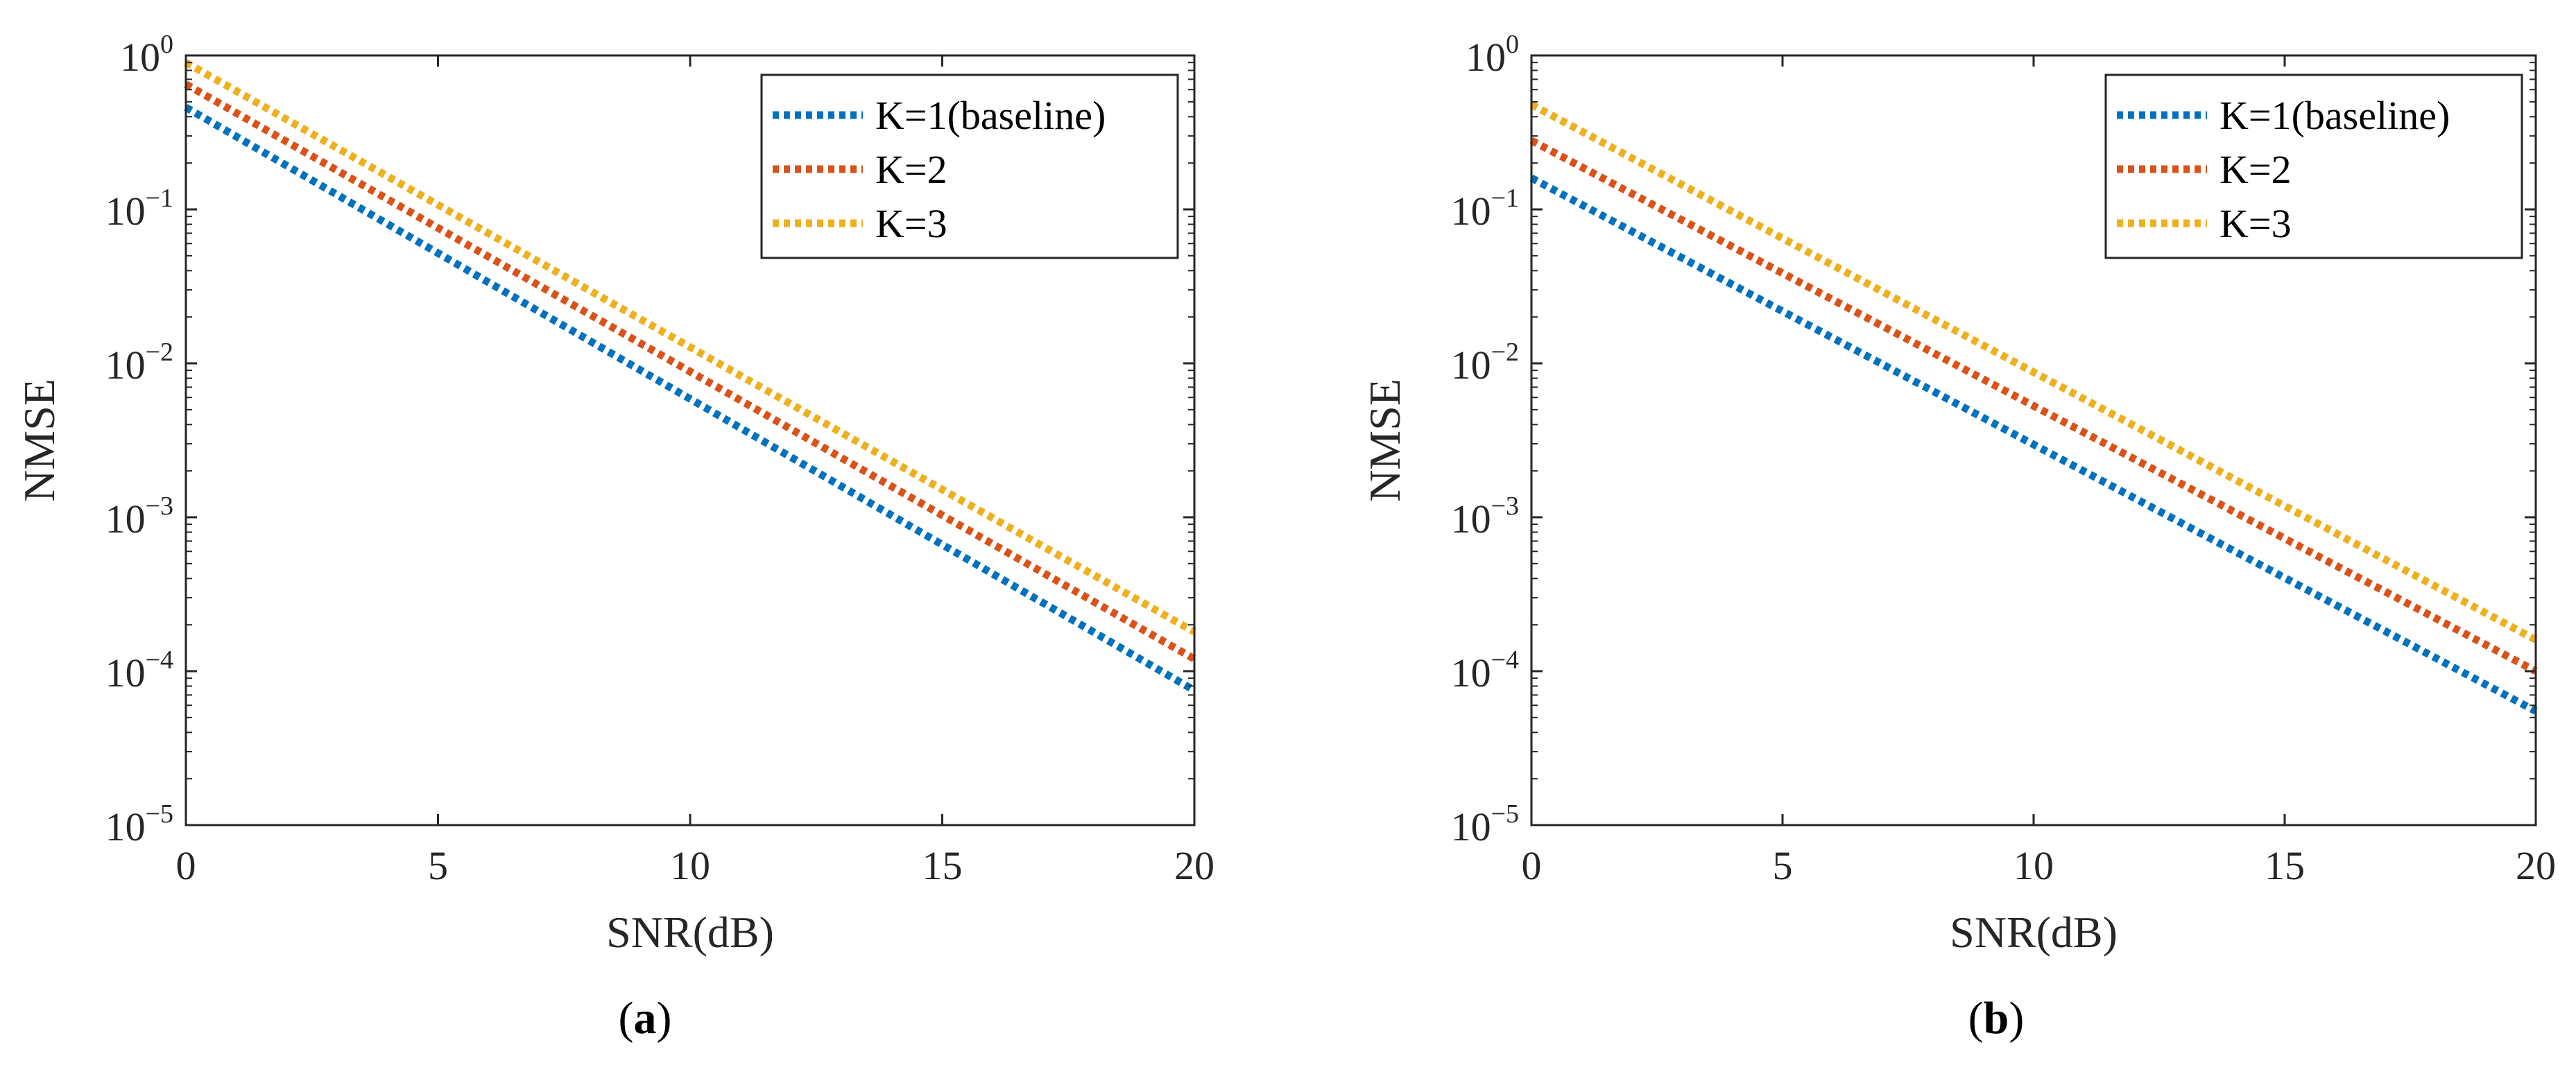 This screenshot has width=2576, height=1065. Describe the element at coordinates (645, 1018) in the screenshot. I see `panel-caption: (a)` at that location.